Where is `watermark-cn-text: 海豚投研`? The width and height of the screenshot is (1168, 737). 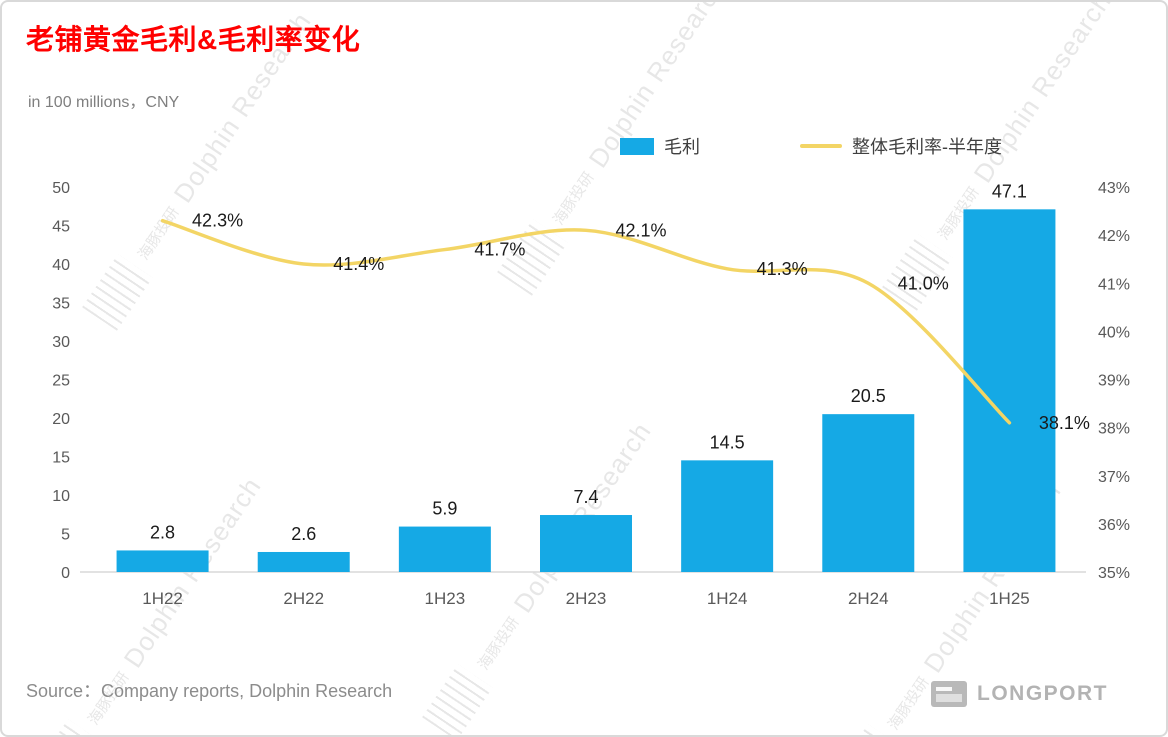 watermark-cn-text: 海豚投研 is located at coordinates (908, 703).